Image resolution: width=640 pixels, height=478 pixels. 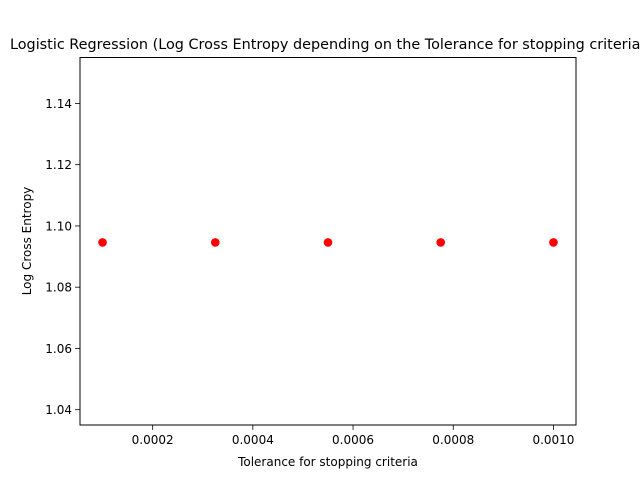 What do you see at coordinates (553, 440) in the screenshot?
I see `x-tick-label: 0.0010` at bounding box center [553, 440].